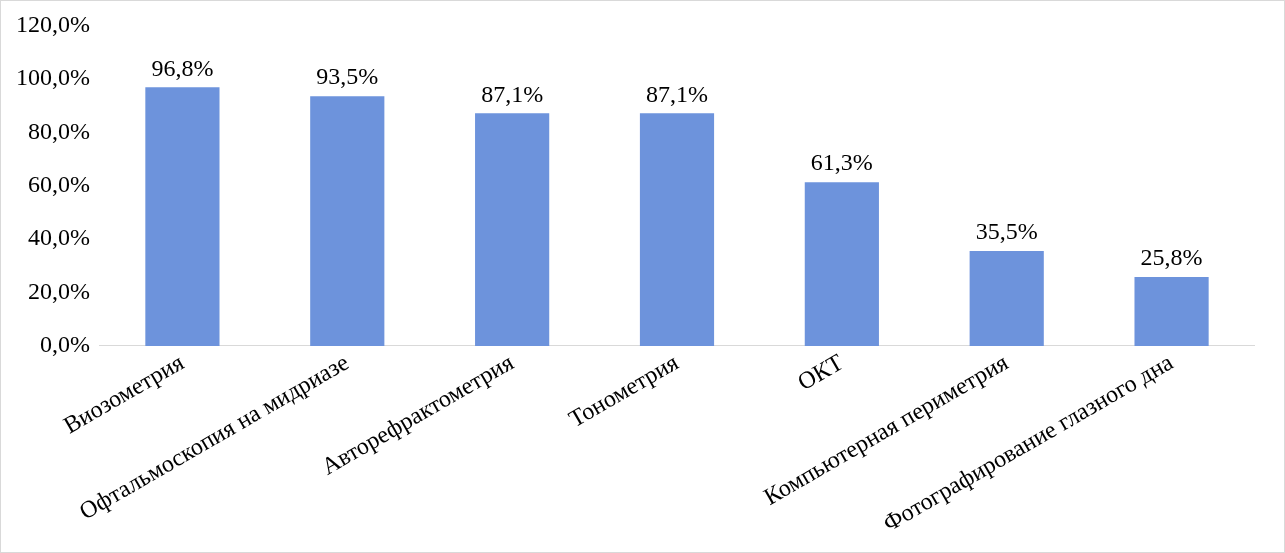  What do you see at coordinates (58, 290) in the screenshot?
I see `y-tick-label: 20,0%` at bounding box center [58, 290].